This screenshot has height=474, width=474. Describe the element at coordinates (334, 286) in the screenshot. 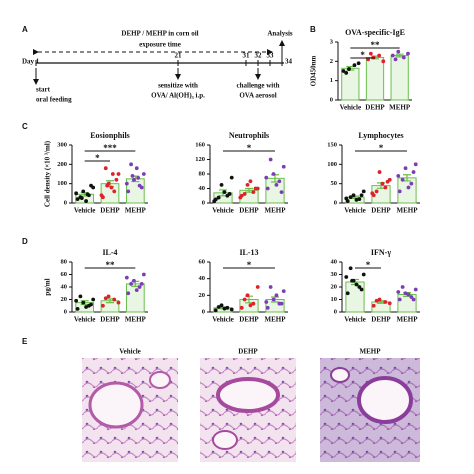

I see `y-tick-label: 20` at that location.